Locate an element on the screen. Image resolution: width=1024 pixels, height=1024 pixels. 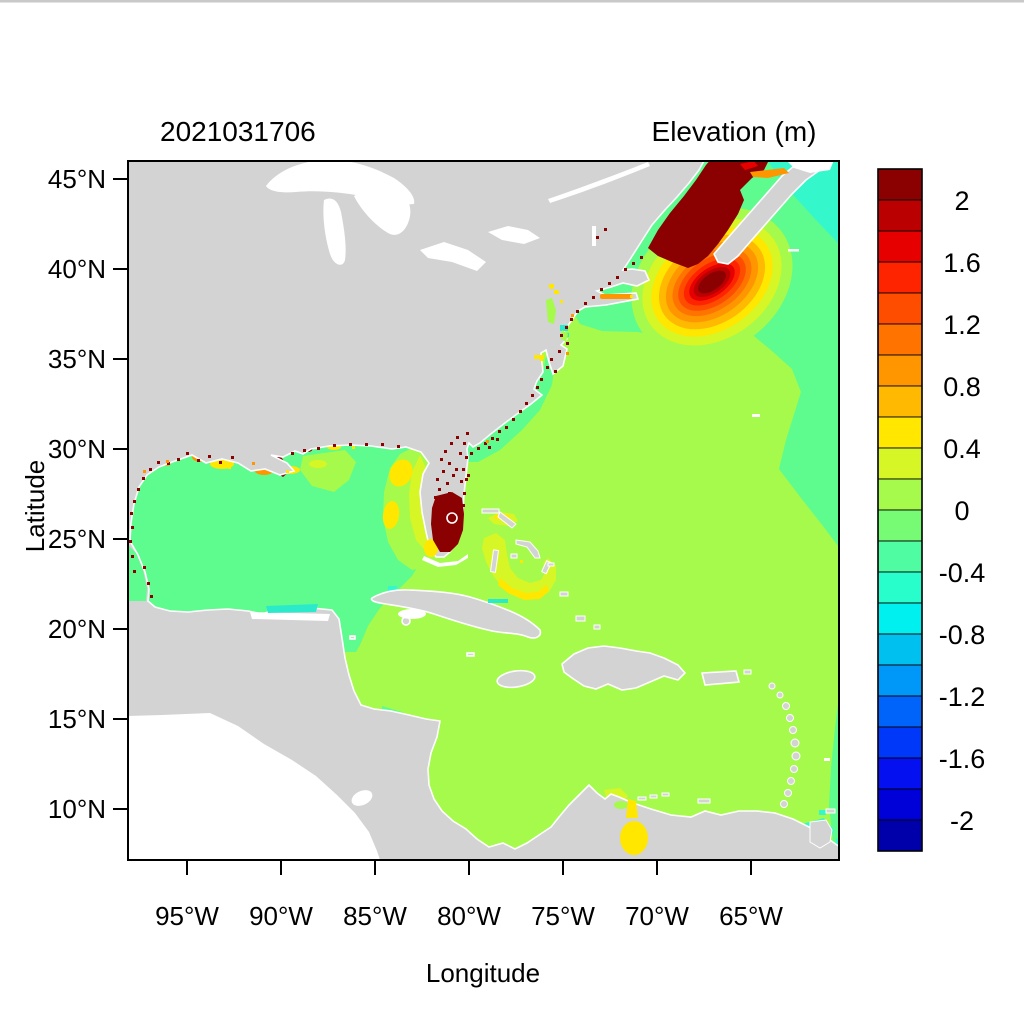
margarita is located at coordinates (704, 801).